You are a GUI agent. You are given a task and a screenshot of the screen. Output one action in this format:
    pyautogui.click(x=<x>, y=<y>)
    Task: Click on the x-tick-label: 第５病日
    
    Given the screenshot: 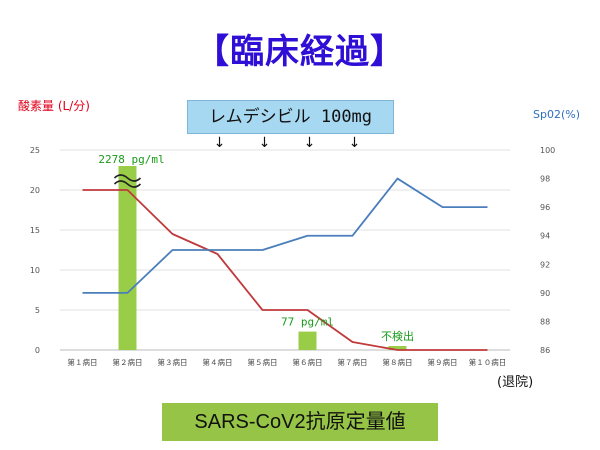 What is the action you would take?
    pyautogui.click(x=263, y=362)
    